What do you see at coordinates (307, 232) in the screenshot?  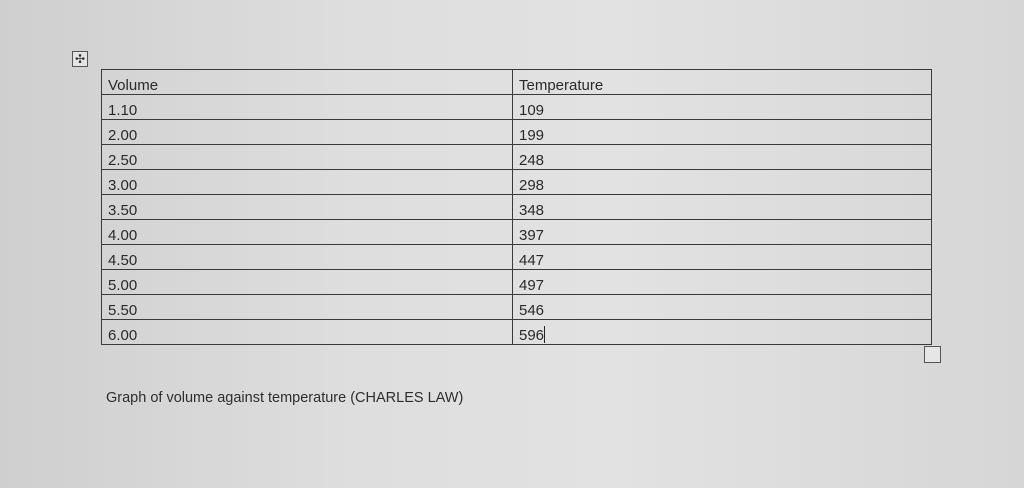 I see `volume-cell: 4.00` at bounding box center [307, 232].